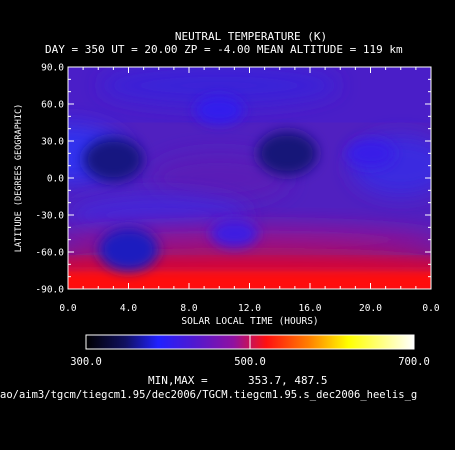 This screenshot has width=455, height=450. I want to click on colorbar-tick-label: 700.0, so click(414, 362).